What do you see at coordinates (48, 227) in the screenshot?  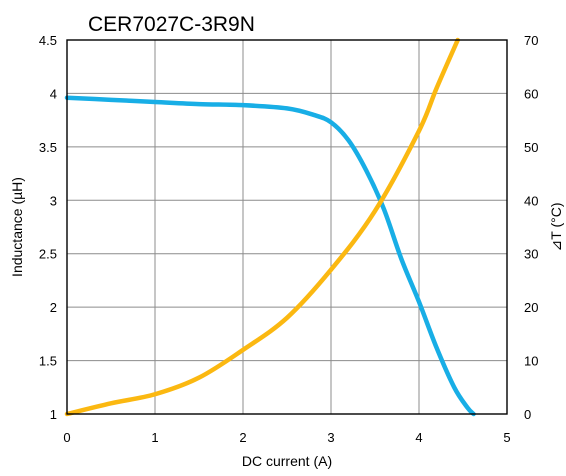 I see `y-left-axis-ticks: 1 1.5 2 2.5 3 3.5 4 4.5` at bounding box center [48, 227].